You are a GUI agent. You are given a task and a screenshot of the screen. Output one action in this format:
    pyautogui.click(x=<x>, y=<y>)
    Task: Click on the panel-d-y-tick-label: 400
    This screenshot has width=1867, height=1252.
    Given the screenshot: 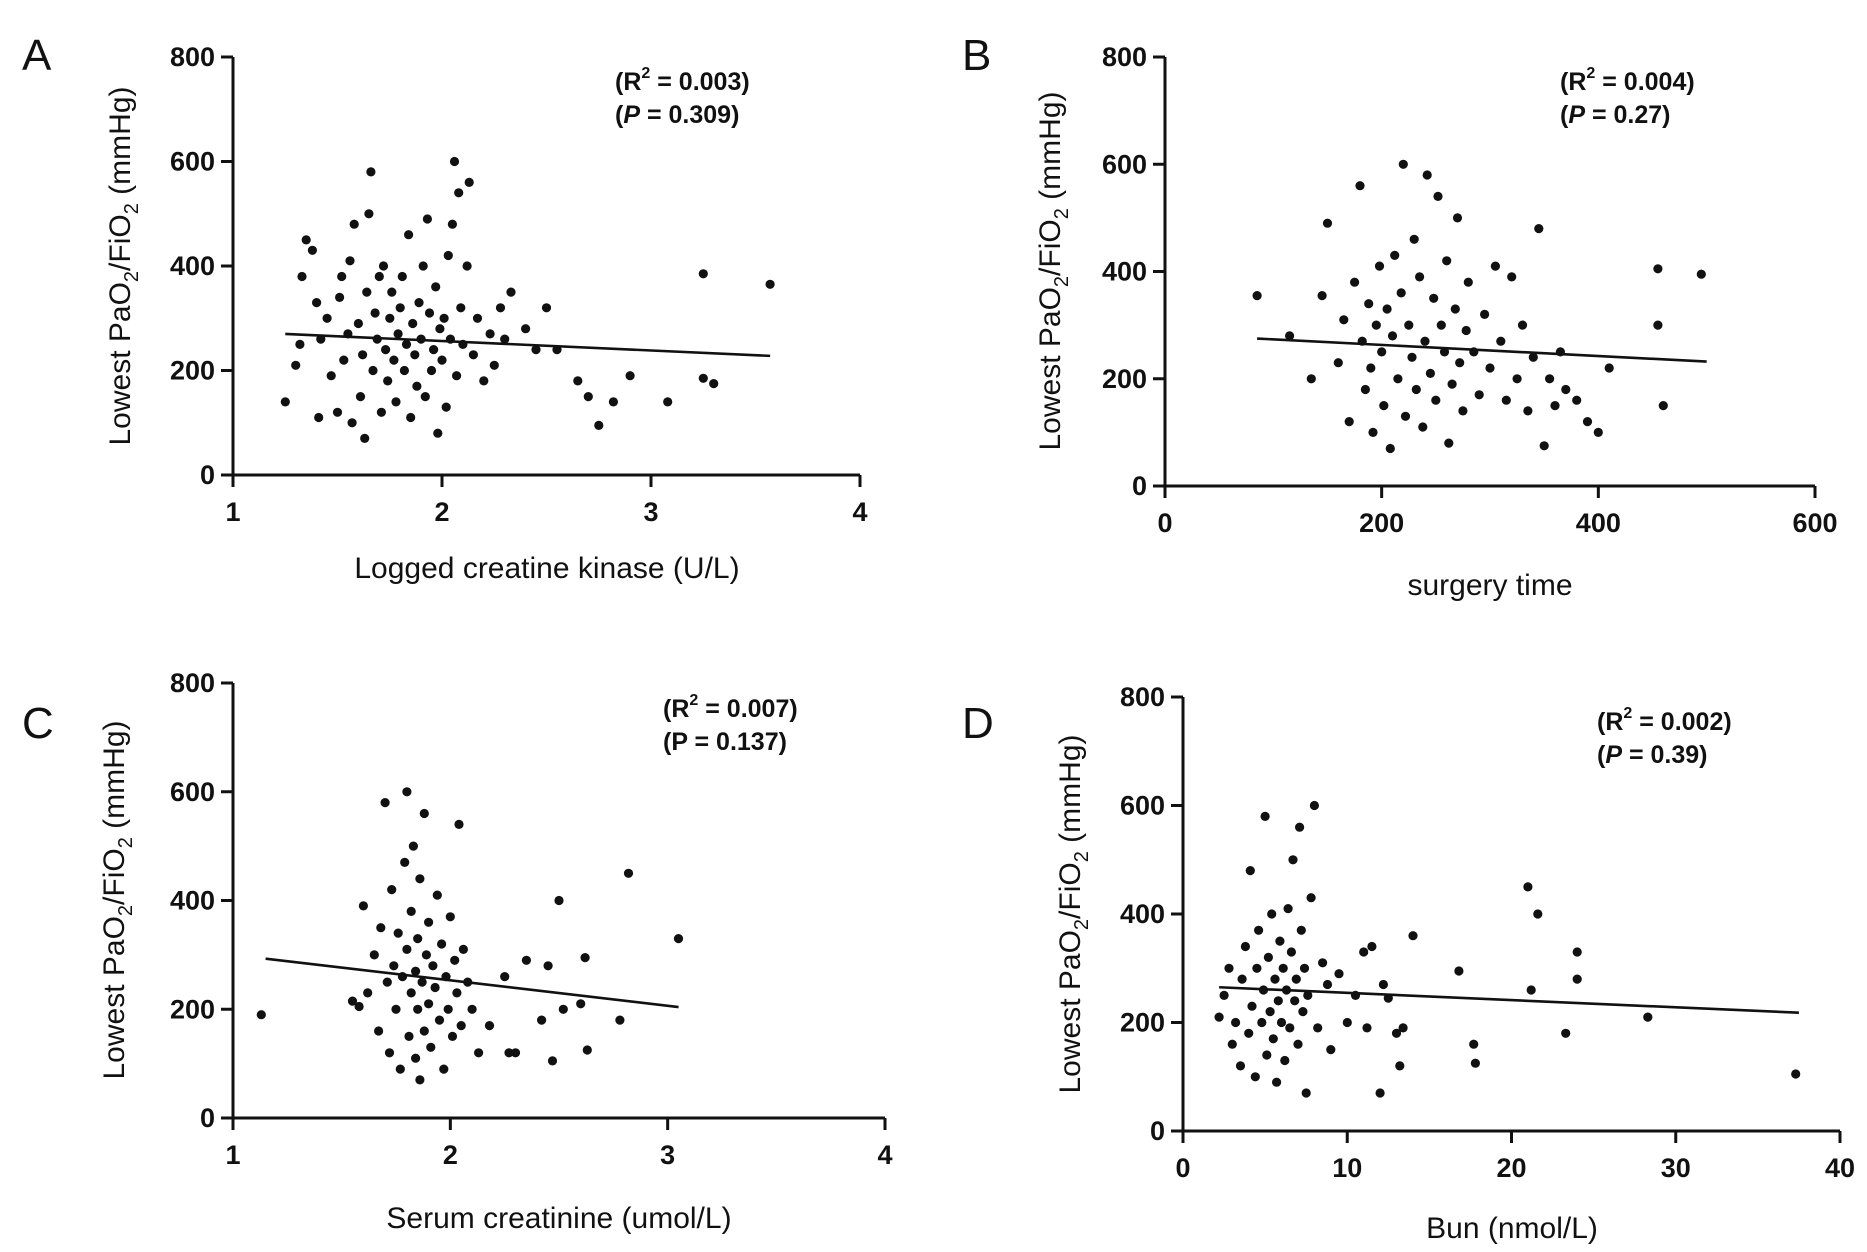 What is the action you would take?
    pyautogui.click(x=1142, y=914)
    